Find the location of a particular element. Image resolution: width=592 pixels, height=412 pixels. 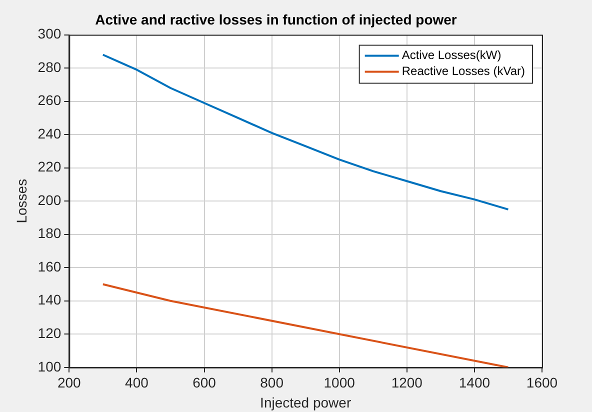

y-tick-label: 120 is located at coordinates (50, 333).